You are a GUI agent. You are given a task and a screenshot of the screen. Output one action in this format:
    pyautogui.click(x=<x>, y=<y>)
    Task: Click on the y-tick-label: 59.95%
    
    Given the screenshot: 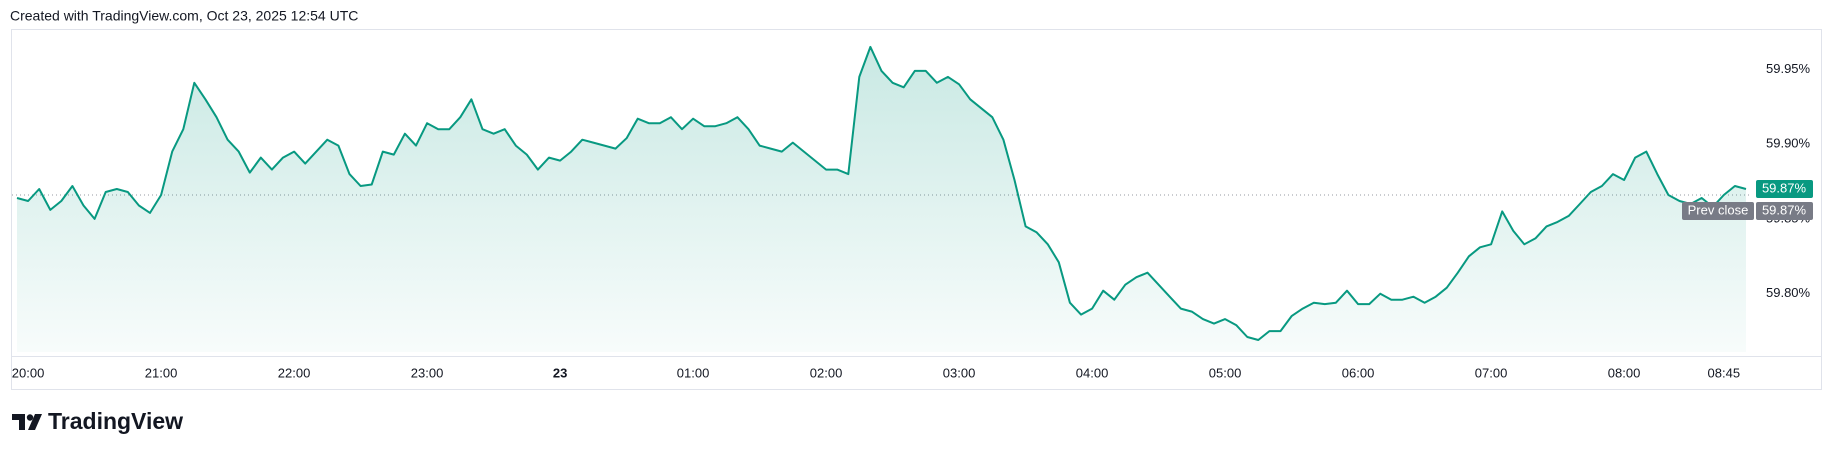 What is the action you would take?
    pyautogui.click(x=1788, y=68)
    